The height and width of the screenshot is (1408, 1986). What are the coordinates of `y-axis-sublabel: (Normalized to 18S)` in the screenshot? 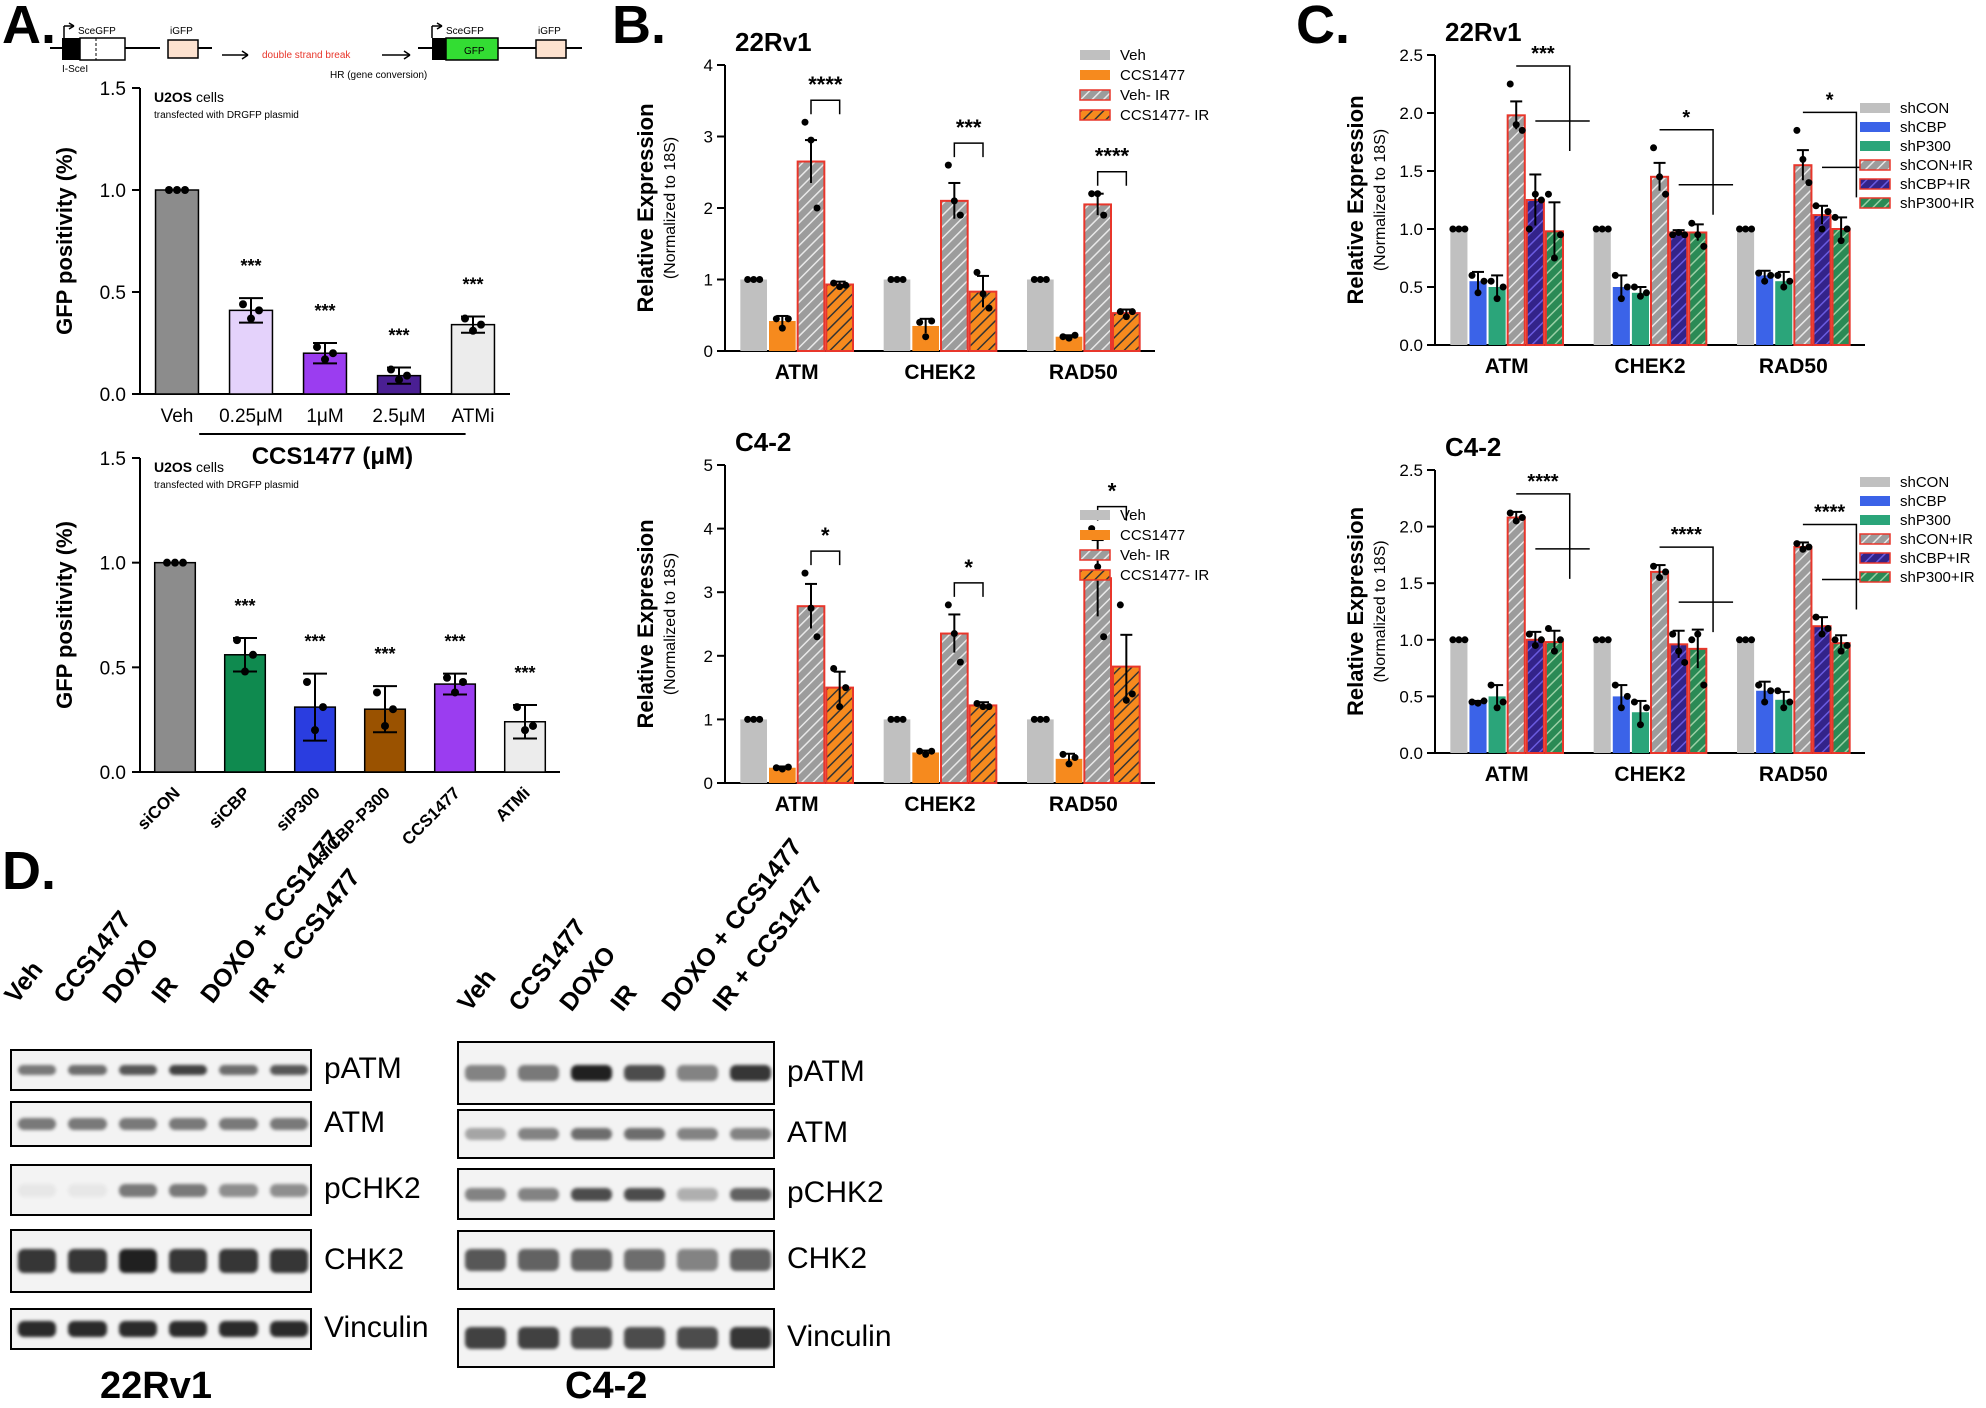 It's located at (670, 208).